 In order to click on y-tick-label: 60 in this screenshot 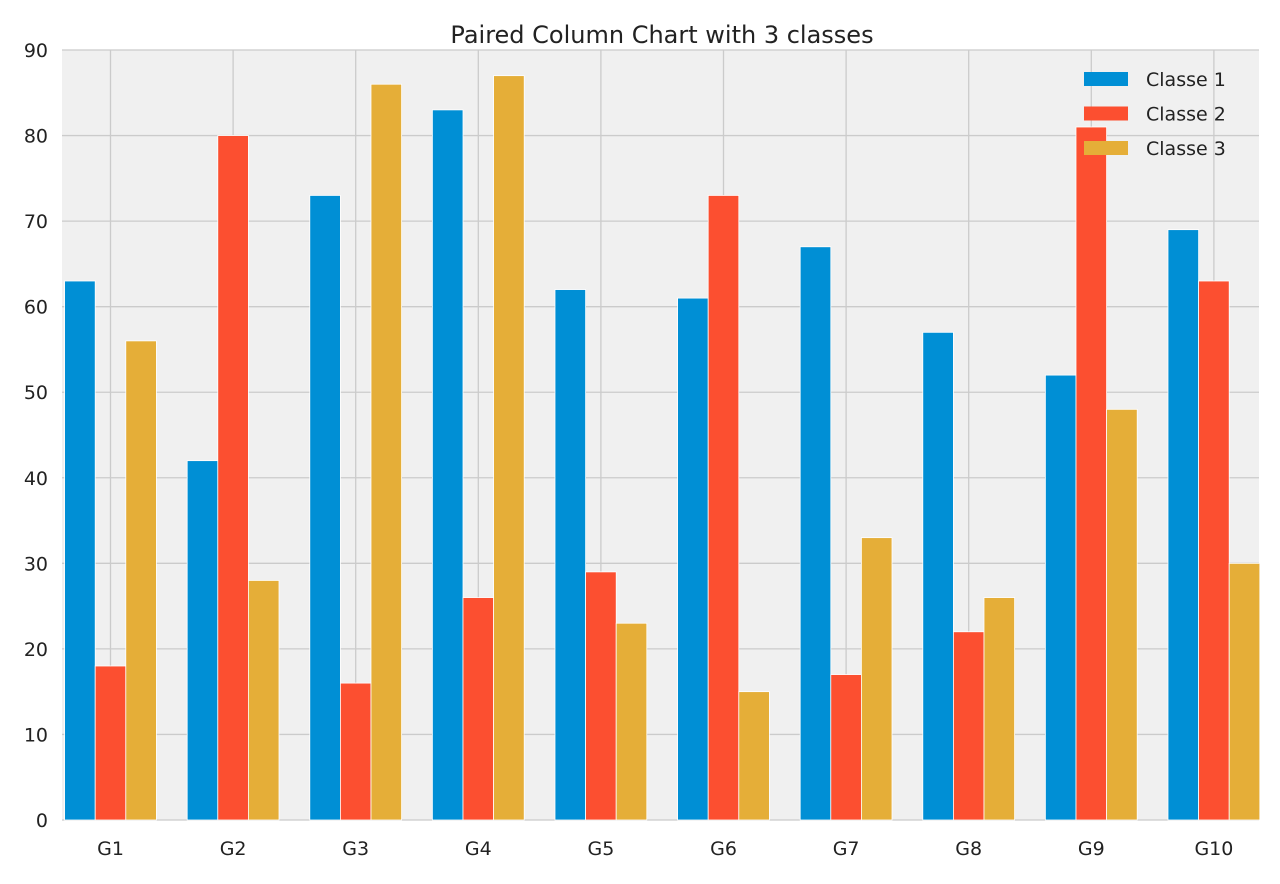, I will do `click(36, 308)`.